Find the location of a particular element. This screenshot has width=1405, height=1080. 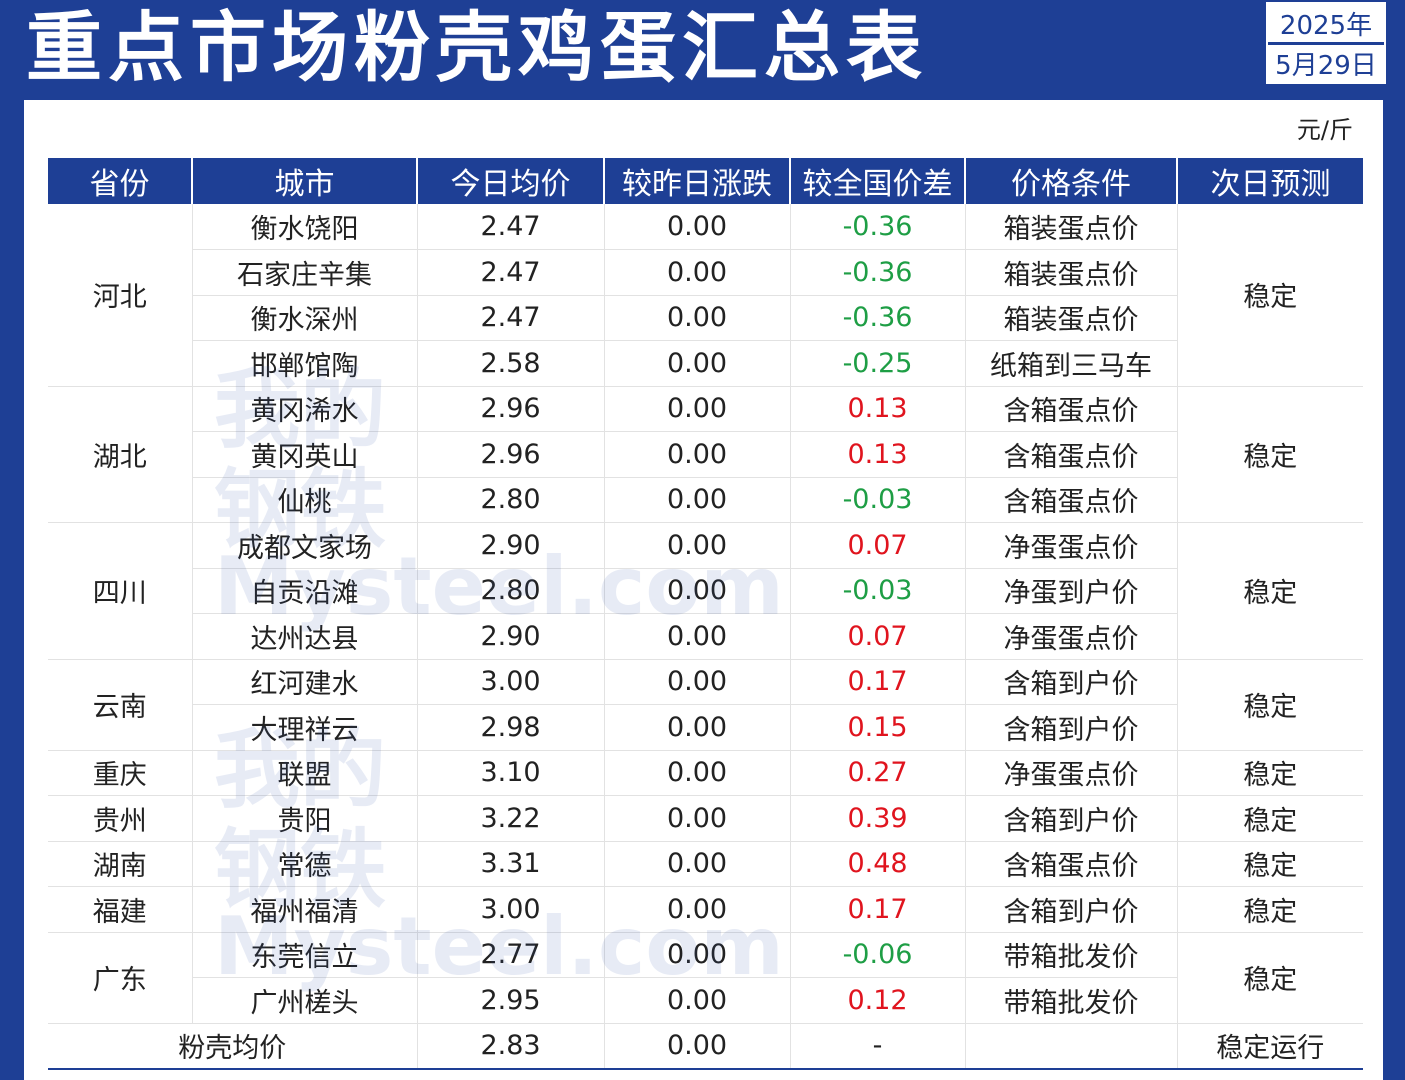

province-cell: 重庆 is located at coordinates (120, 773).